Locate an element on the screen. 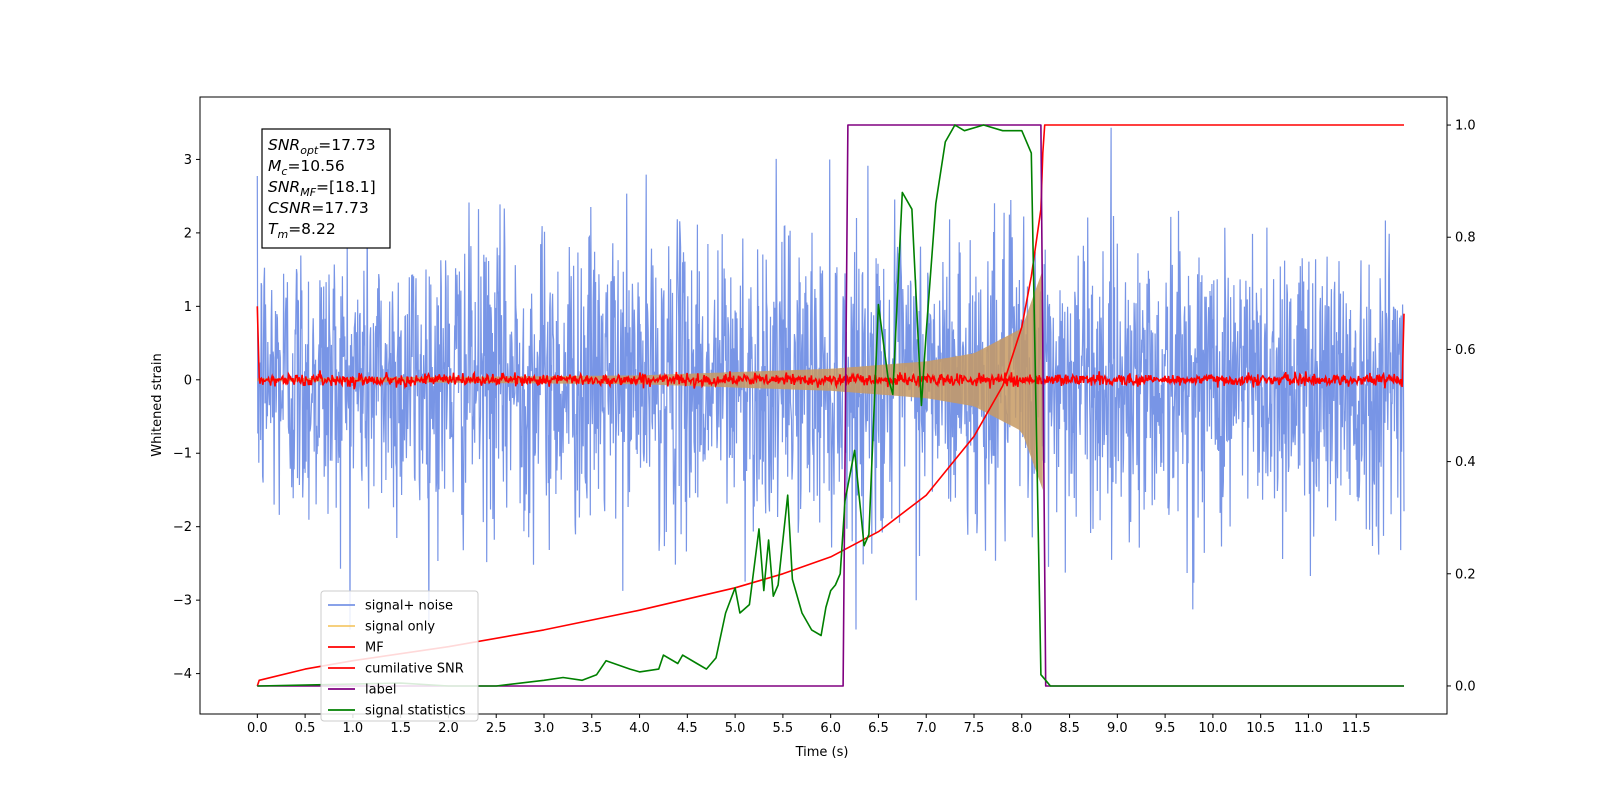 This screenshot has width=1600, height=800. y-axis-label: Whitened strain is located at coordinates (157, 404).